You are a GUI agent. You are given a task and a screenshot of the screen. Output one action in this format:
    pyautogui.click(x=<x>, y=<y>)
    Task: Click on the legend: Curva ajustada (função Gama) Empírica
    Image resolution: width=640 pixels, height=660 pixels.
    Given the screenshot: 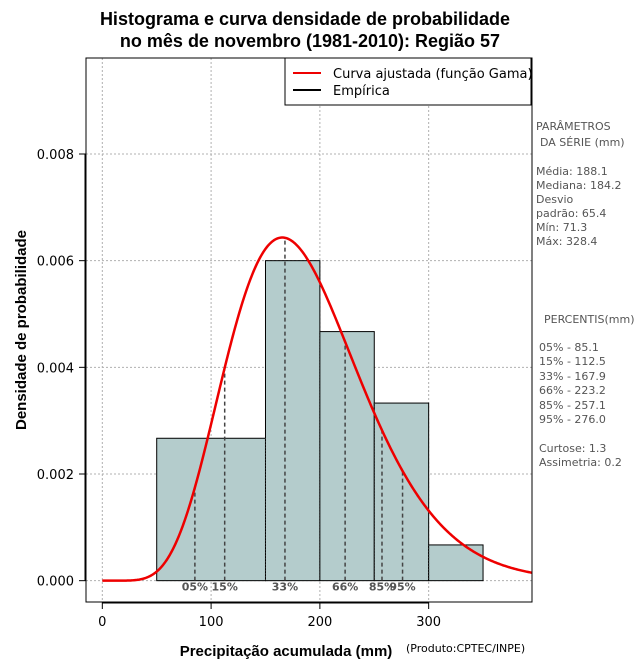 What is the action you would take?
    pyautogui.click(x=408, y=81)
    